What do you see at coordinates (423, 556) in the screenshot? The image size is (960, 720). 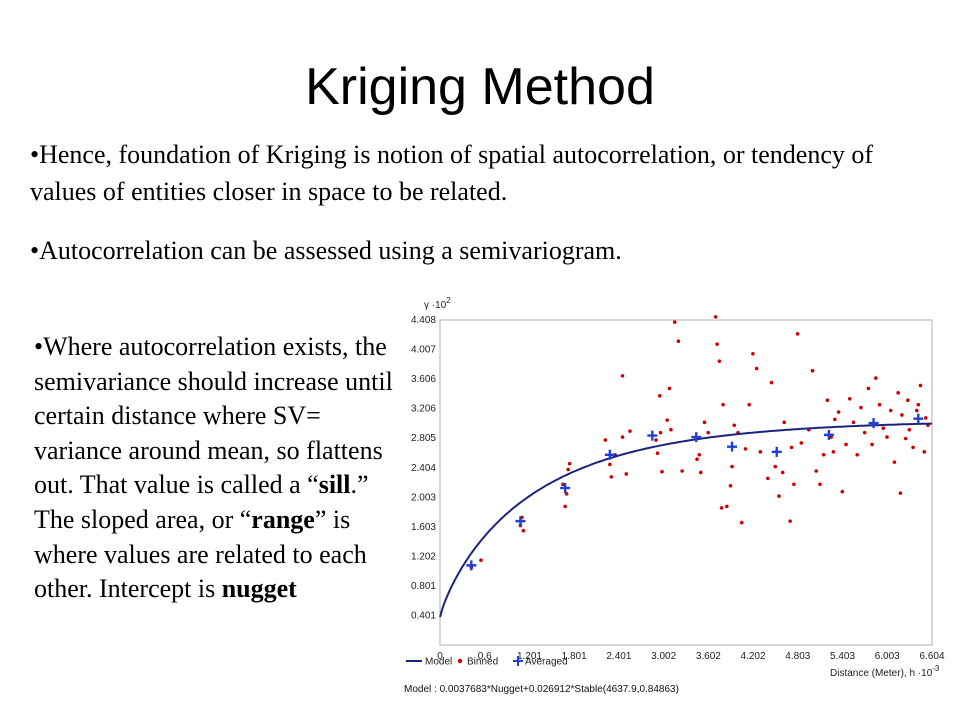 I see `y-tick-label: 1.202` at bounding box center [423, 556].